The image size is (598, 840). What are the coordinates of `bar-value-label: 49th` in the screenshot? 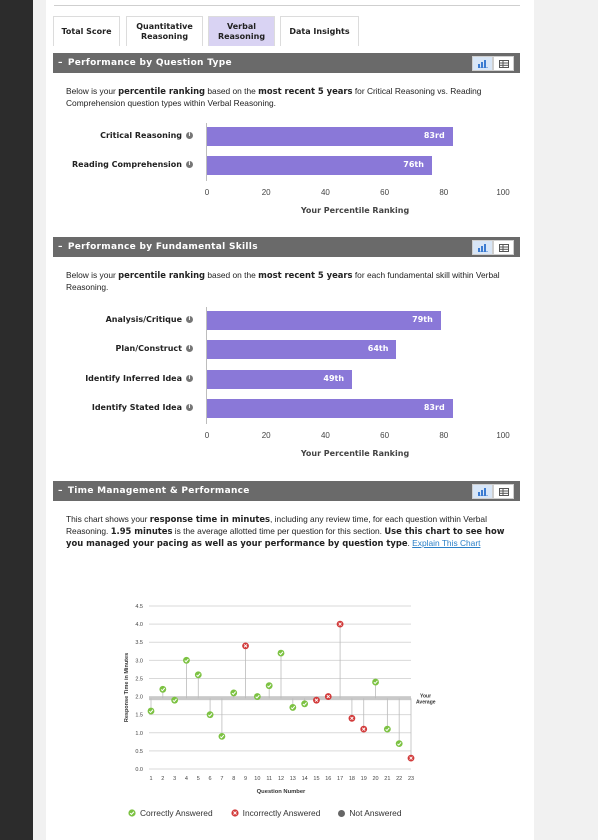 It's located at (334, 378).